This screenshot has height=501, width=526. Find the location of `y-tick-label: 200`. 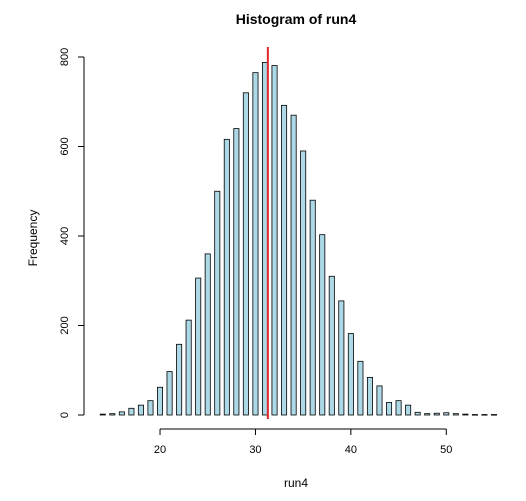

y-tick-label: 200 is located at coordinates (65, 325).